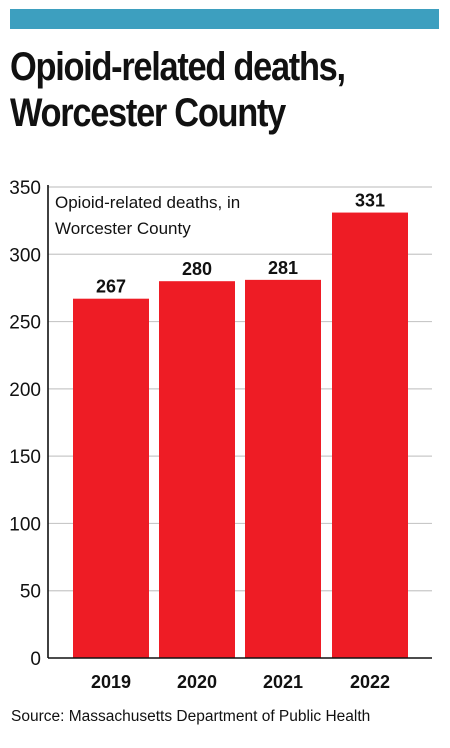 The image size is (450, 748). Describe the element at coordinates (35, 659) in the screenshot. I see `y-tick-label-0: 0` at that location.